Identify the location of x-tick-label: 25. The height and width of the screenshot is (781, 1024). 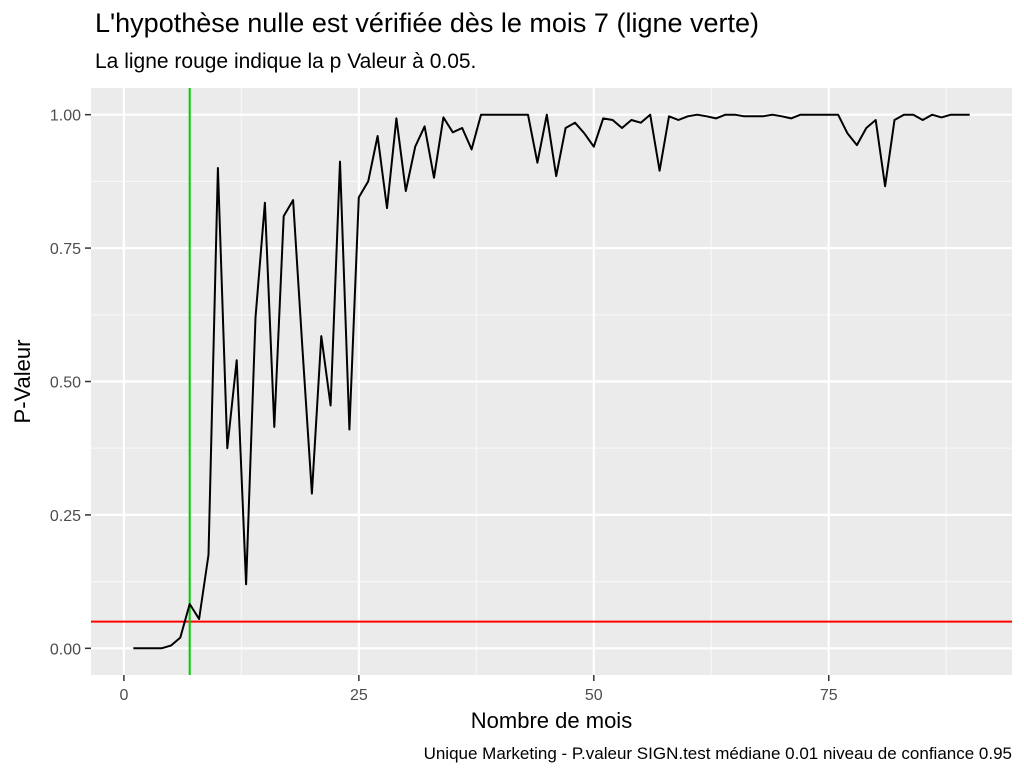
(359, 695).